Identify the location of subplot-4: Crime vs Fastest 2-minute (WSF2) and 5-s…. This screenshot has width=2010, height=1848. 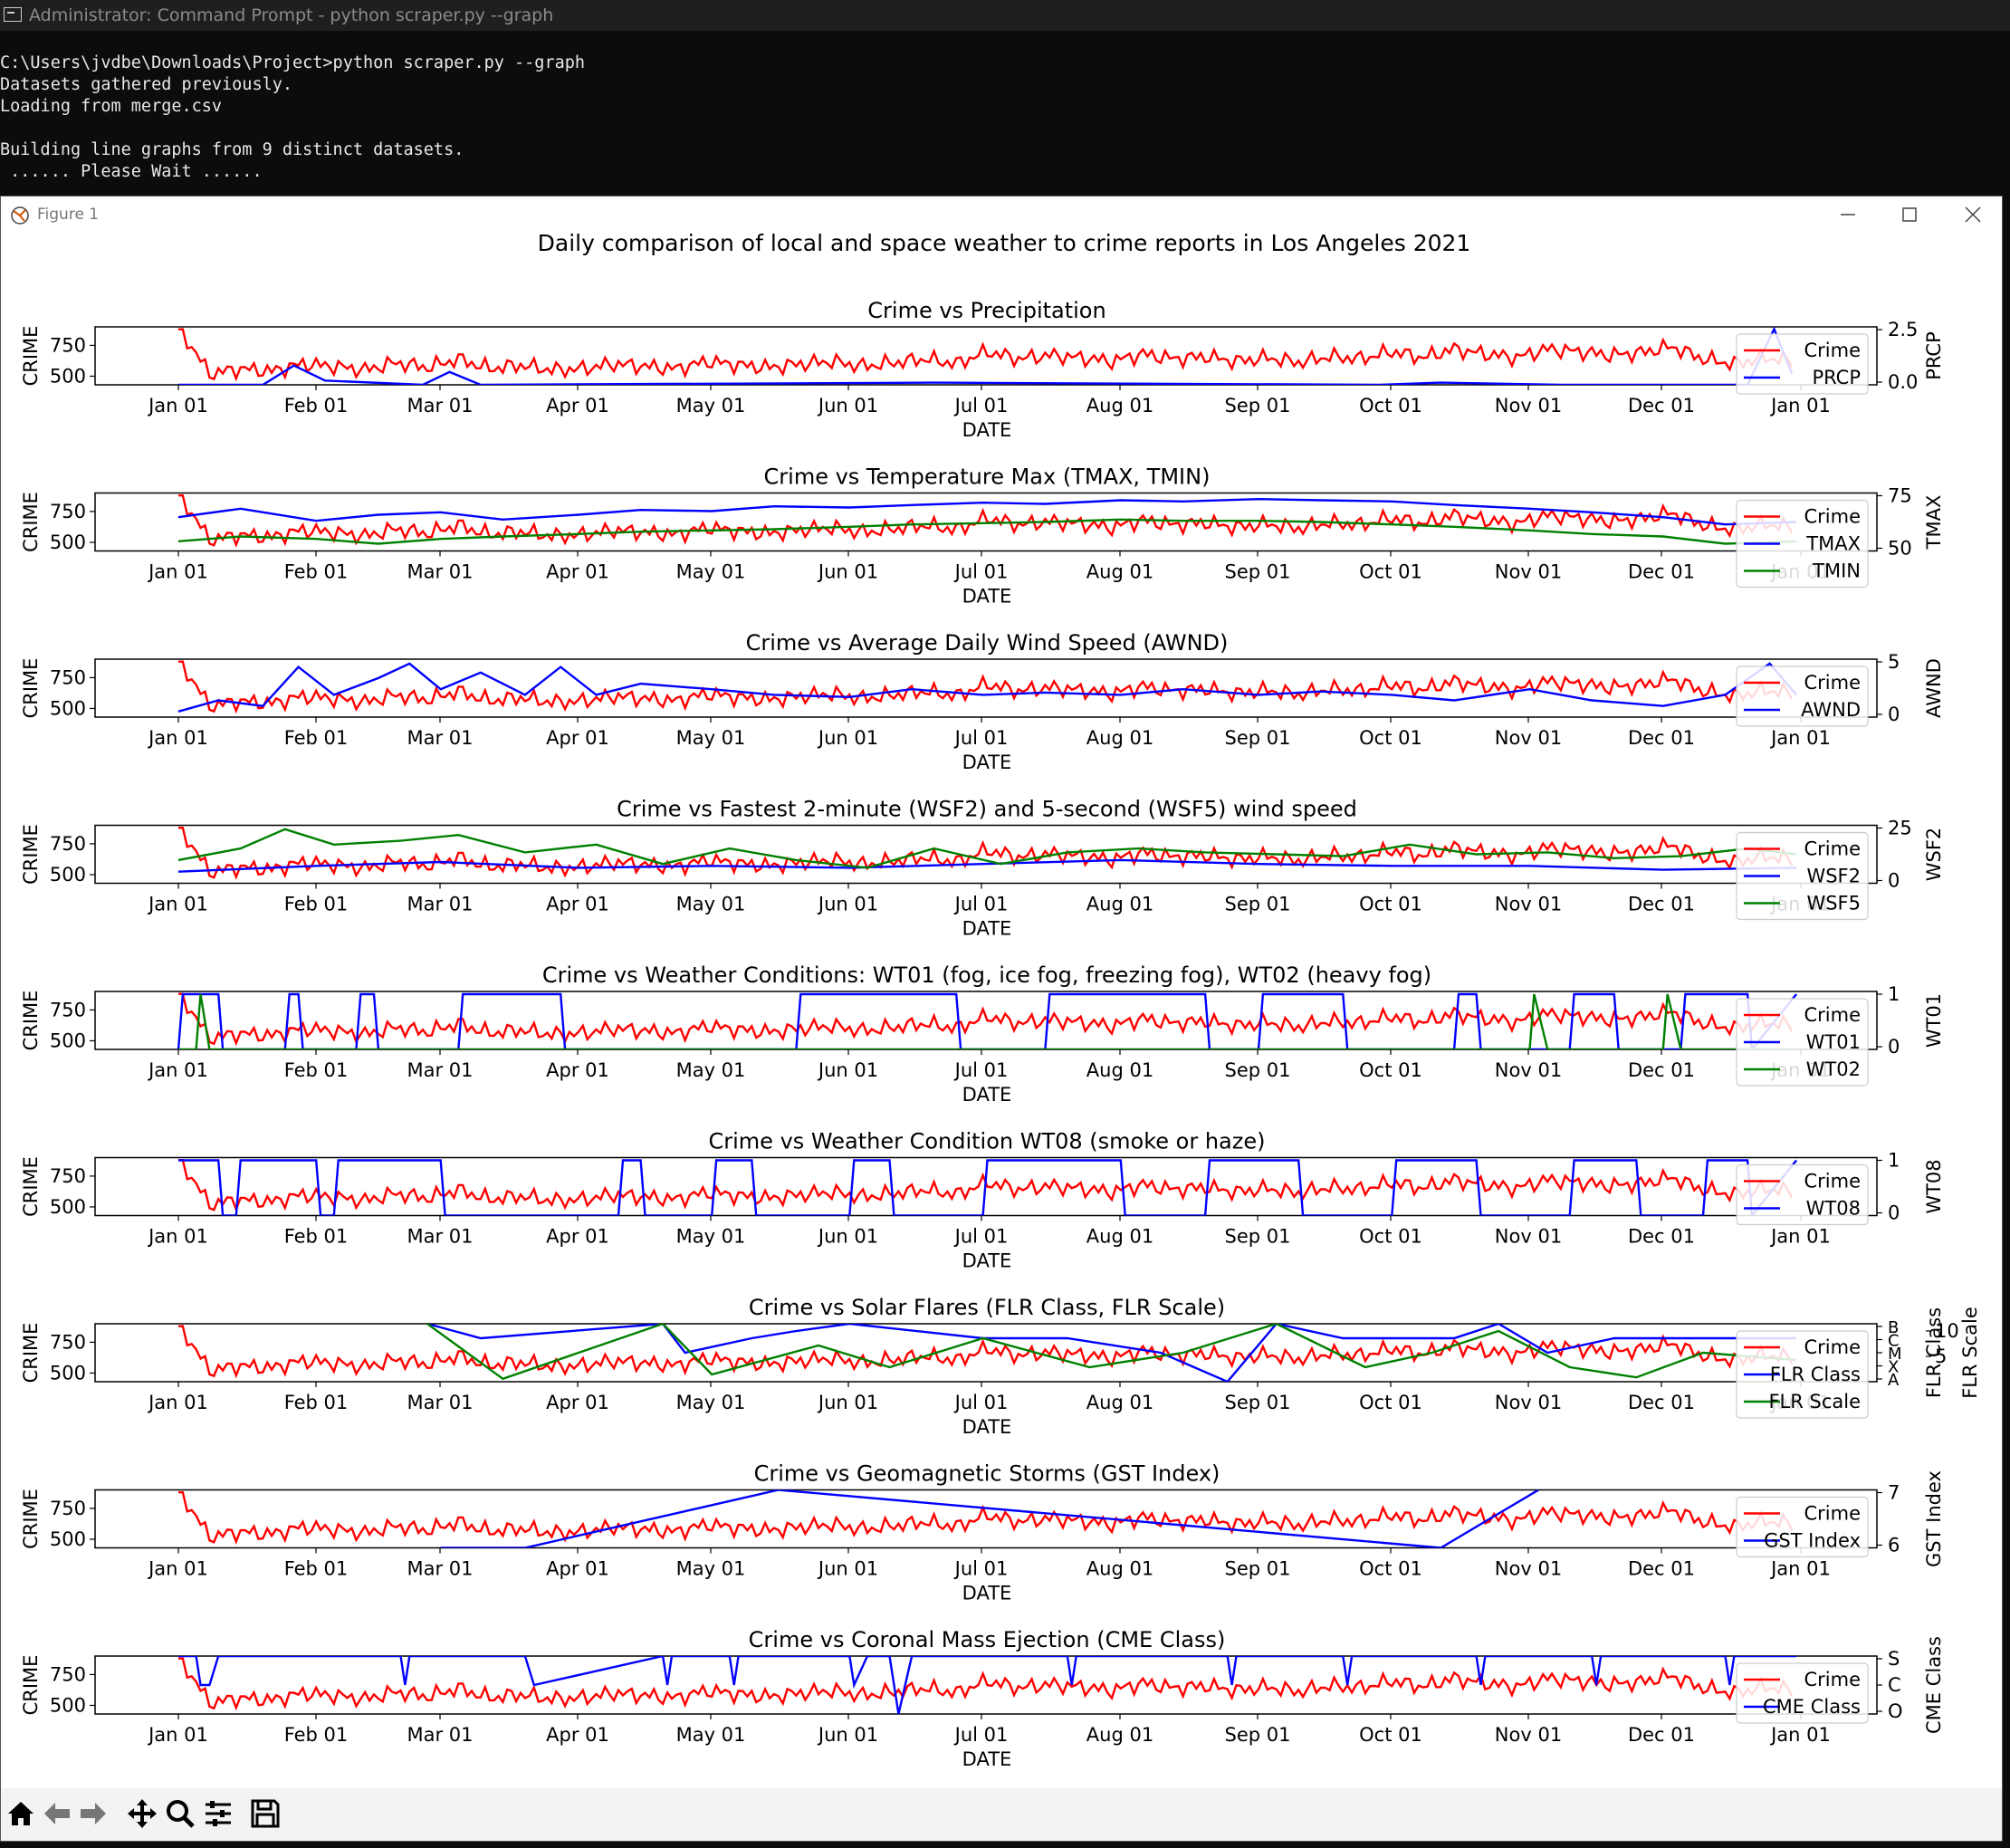
(982, 868).